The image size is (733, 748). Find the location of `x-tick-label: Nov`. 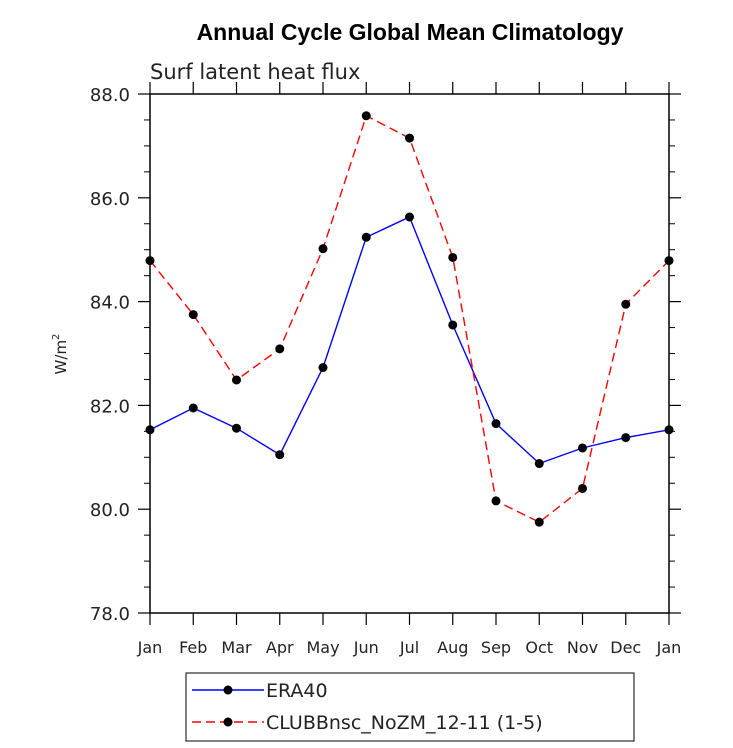

x-tick-label: Nov is located at coordinates (582, 647).